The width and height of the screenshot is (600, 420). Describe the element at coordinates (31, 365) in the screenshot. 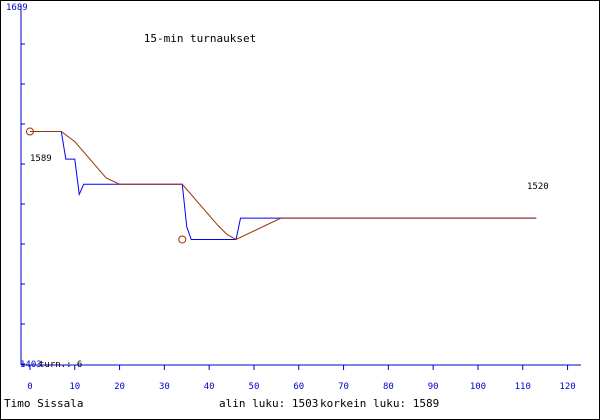

I see `y-bottom-label: 1403` at that location.